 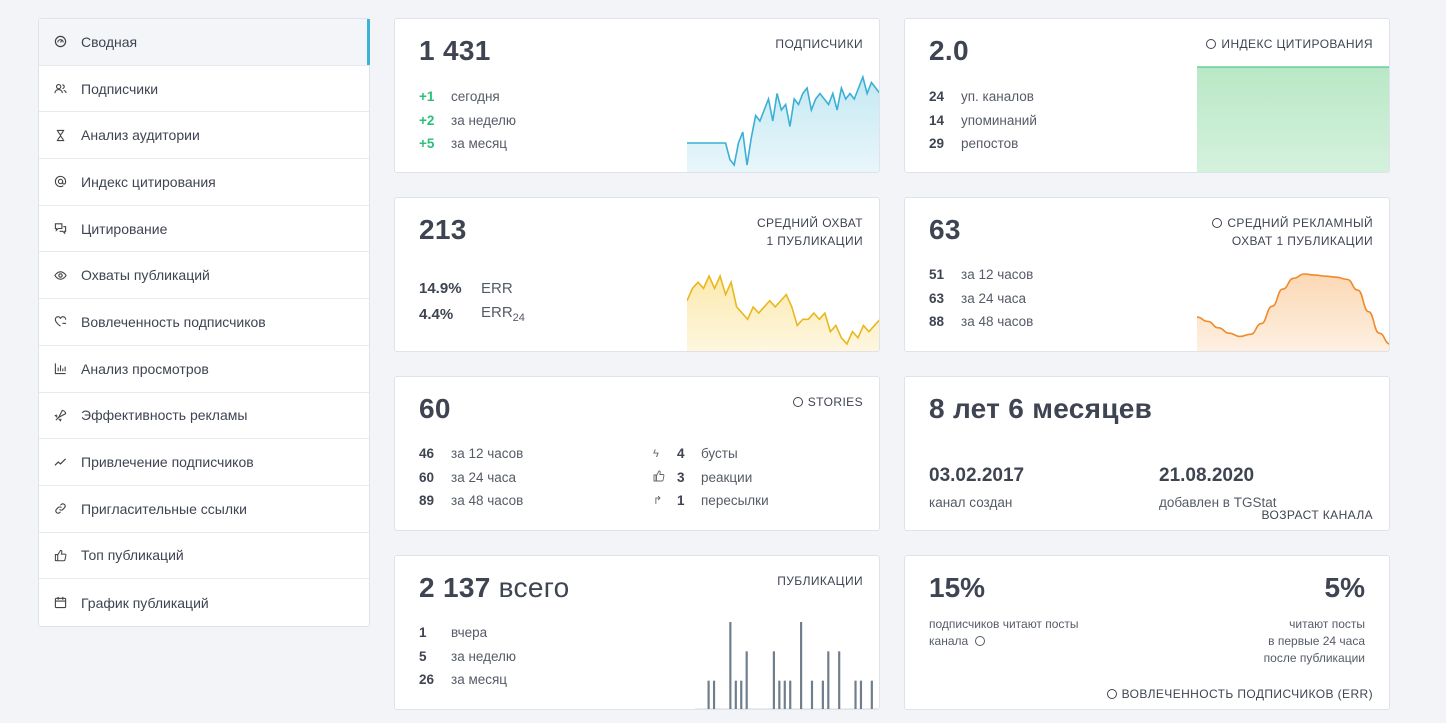 What do you see at coordinates (60, 415) in the screenshot?
I see `rocket-icon` at bounding box center [60, 415].